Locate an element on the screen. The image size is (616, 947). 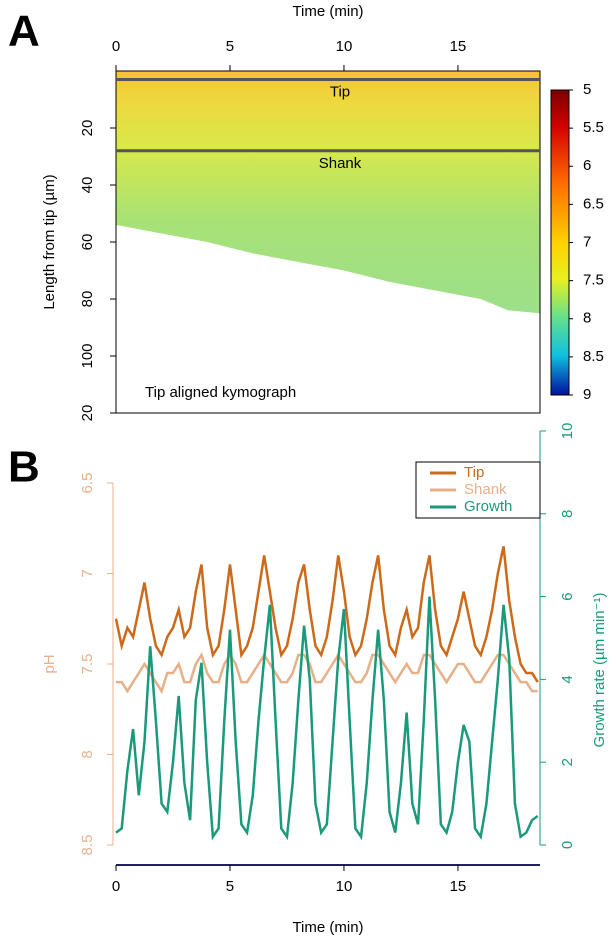
y2-tick-label: 10 is located at coordinates (567, 431).